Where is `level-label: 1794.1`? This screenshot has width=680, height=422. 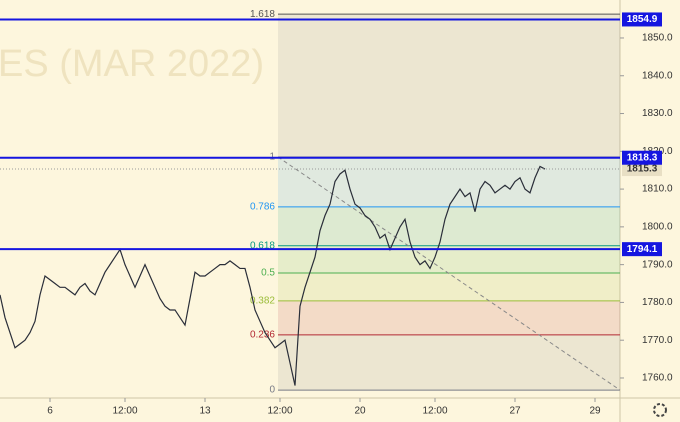 level-label: 1794.1 is located at coordinates (642, 249).